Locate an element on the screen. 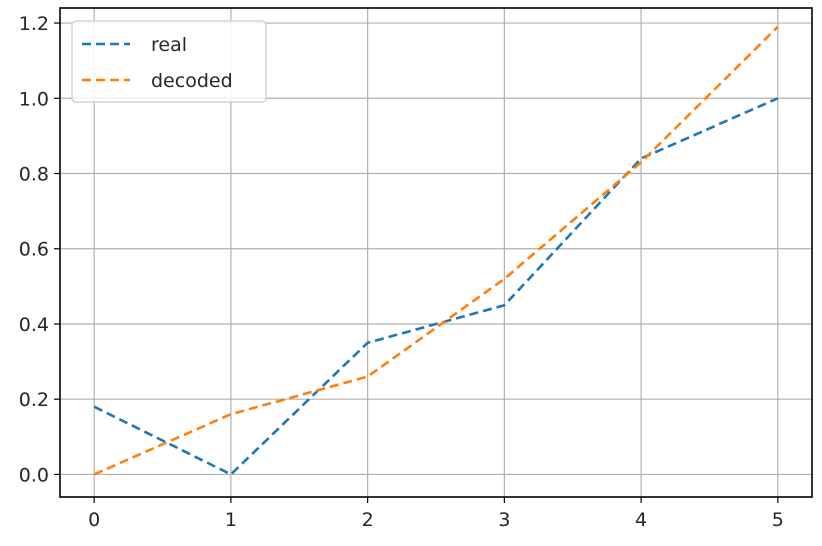 Image resolution: width=822 pixels, height=546 pixels. y-tick-label: 1.2 is located at coordinates (34, 24).